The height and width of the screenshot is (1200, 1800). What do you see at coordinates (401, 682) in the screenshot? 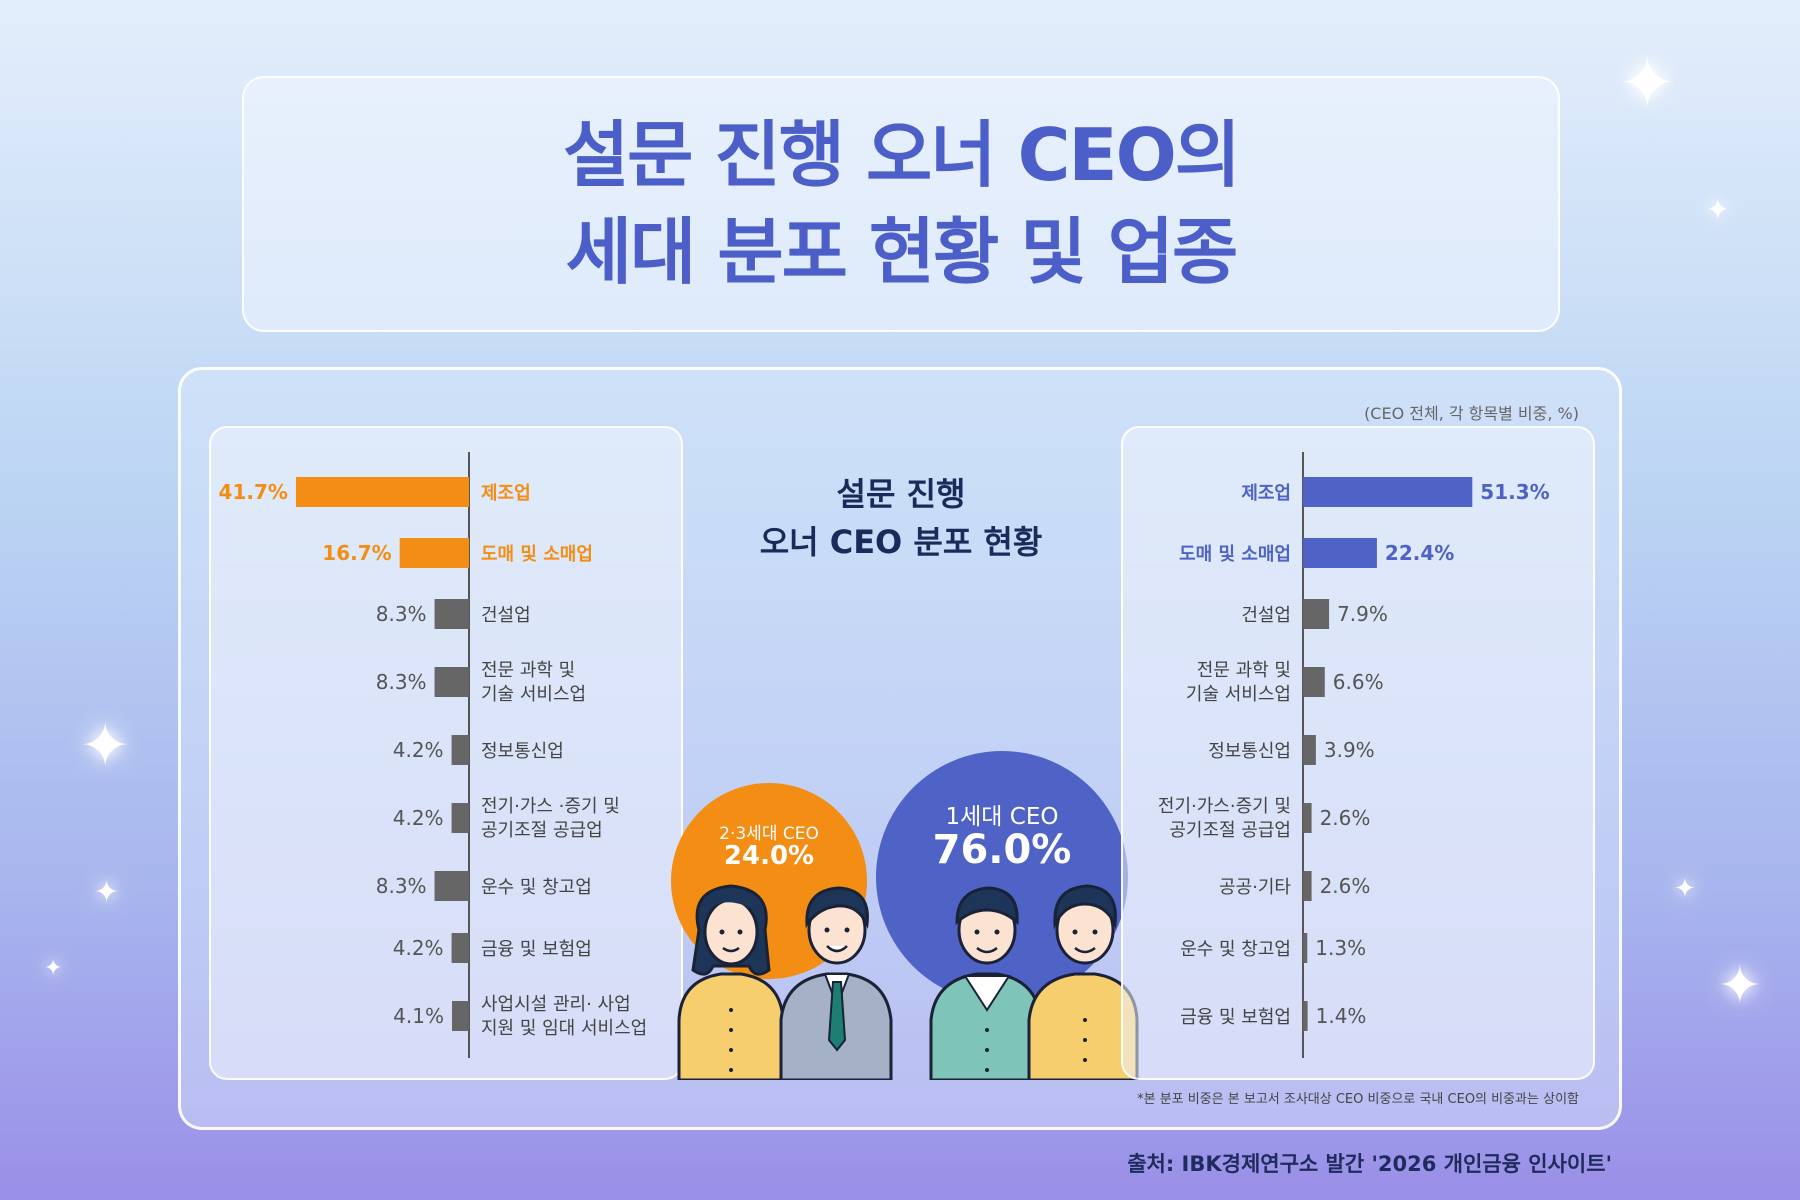
I see `value-label-3: 8.3%` at bounding box center [401, 682].